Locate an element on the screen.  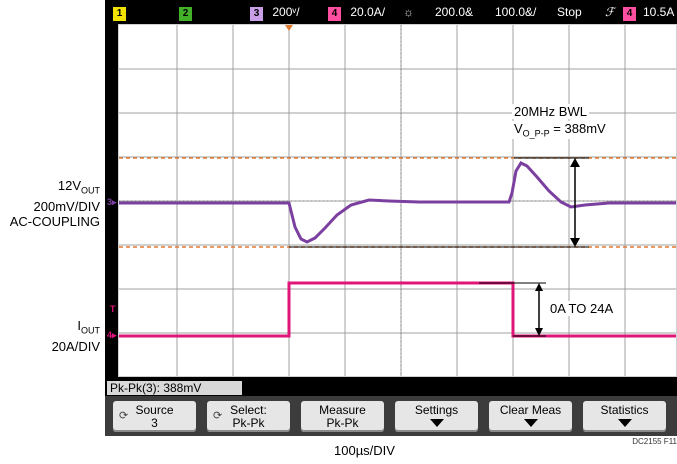
trigger-level-marker-label: T is located at coordinates (113, 309).